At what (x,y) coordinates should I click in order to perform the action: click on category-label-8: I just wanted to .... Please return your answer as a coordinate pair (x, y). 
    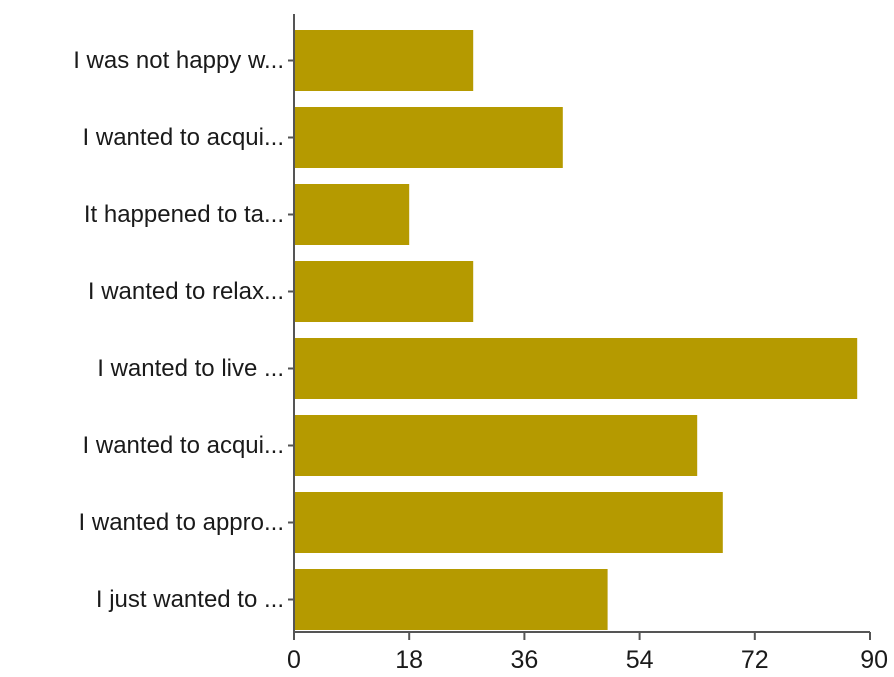
    Looking at the image, I should click on (190, 599).